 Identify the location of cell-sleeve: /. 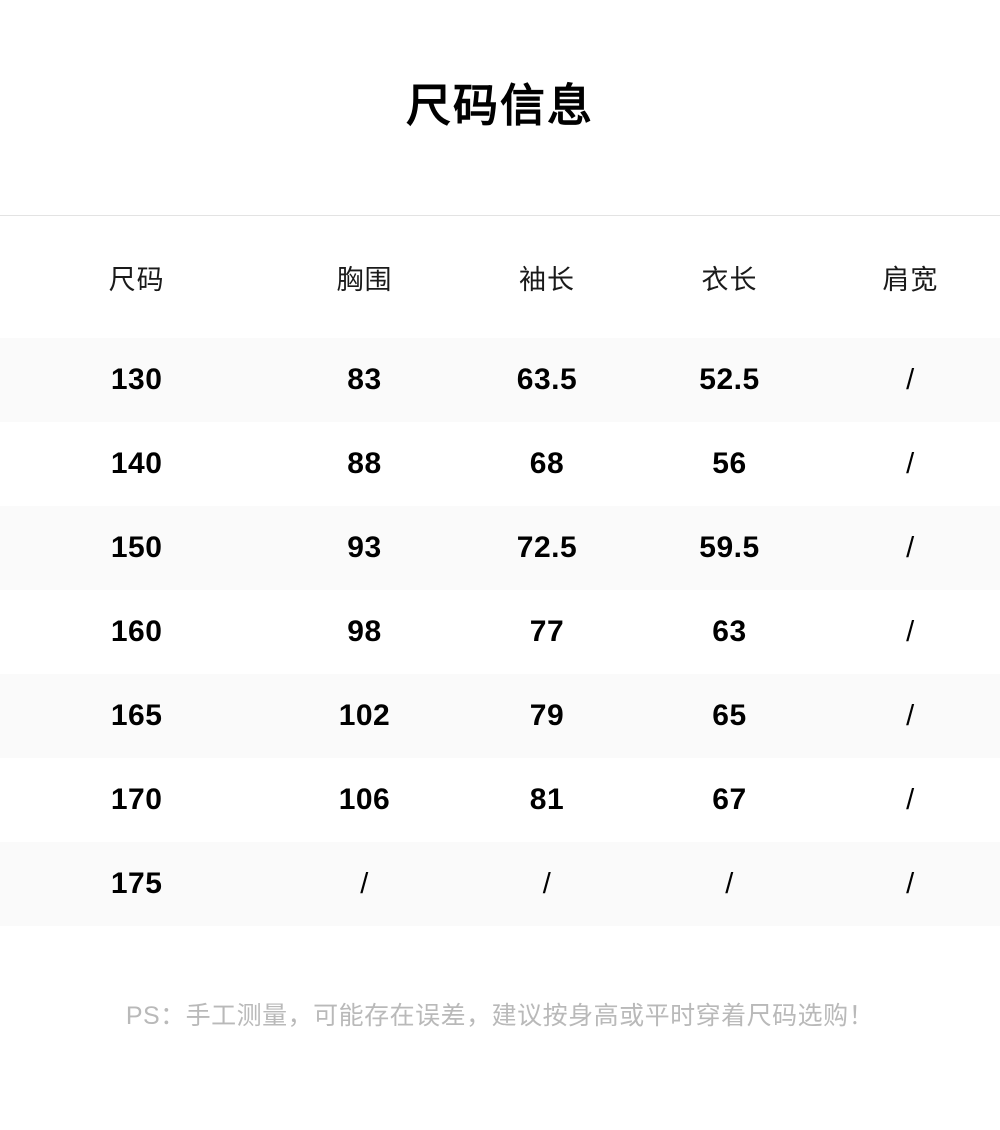
(547, 884).